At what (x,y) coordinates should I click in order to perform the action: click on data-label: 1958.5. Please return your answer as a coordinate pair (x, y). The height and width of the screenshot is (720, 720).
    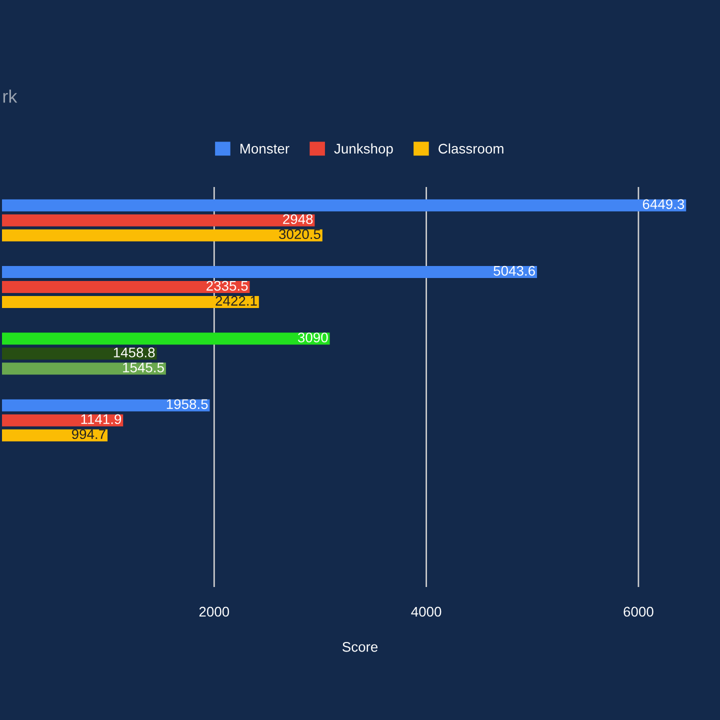
    Looking at the image, I should click on (187, 404).